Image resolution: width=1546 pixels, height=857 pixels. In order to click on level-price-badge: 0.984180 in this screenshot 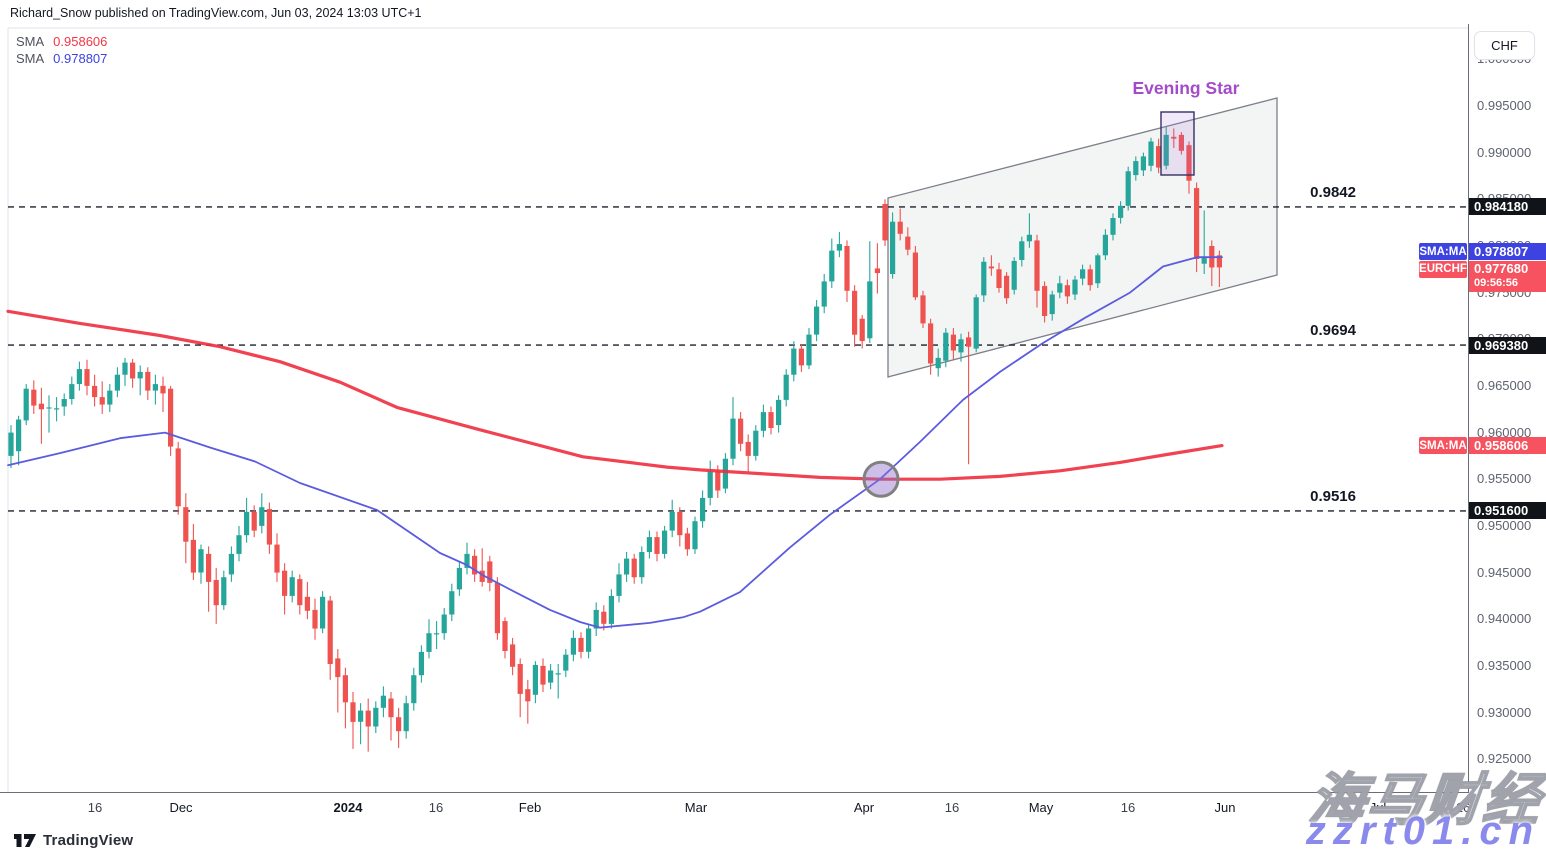, I will do `click(1507, 207)`.